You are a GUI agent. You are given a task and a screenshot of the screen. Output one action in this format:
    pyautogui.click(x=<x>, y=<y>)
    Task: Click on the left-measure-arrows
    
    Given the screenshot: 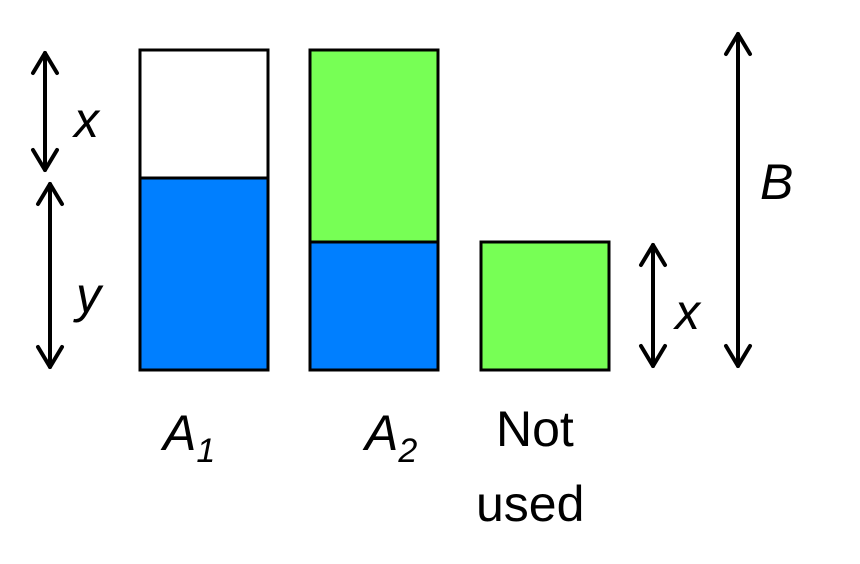 What is the action you would take?
    pyautogui.click(x=47, y=210)
    